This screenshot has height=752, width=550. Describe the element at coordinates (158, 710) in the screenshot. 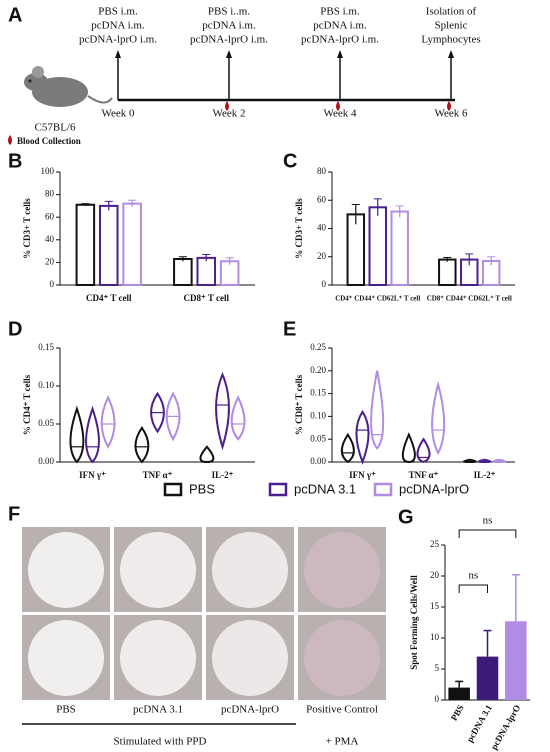

I see `well-label: pcDNA 3.1` at that location.